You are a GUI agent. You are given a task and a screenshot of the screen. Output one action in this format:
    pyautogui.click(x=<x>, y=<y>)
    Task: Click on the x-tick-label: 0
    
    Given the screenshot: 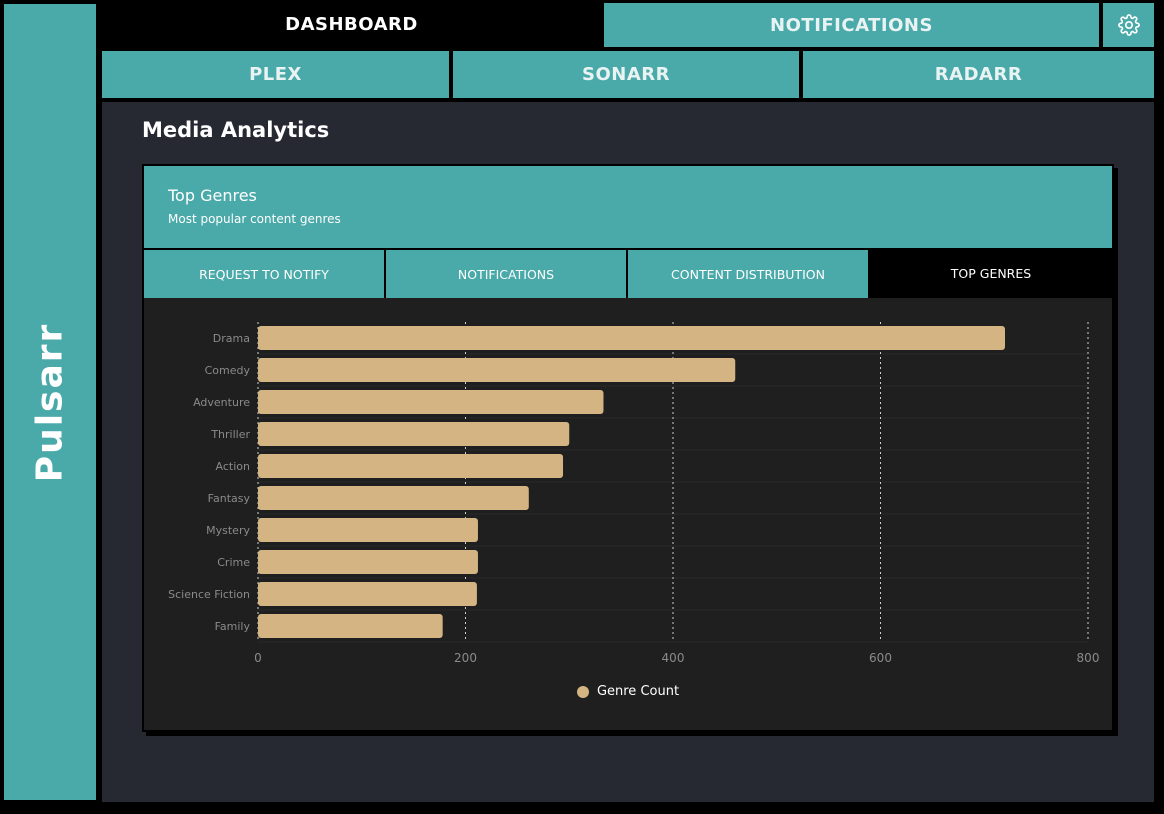 What is the action you would take?
    pyautogui.click(x=258, y=658)
    